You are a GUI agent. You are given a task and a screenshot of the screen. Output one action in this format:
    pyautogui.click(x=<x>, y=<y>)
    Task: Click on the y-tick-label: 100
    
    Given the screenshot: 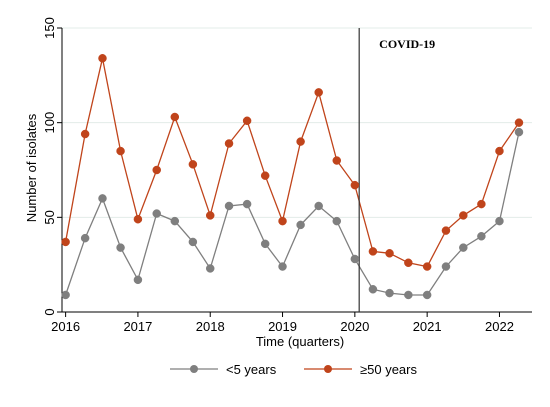 What is the action you would take?
    pyautogui.click(x=49, y=123)
    